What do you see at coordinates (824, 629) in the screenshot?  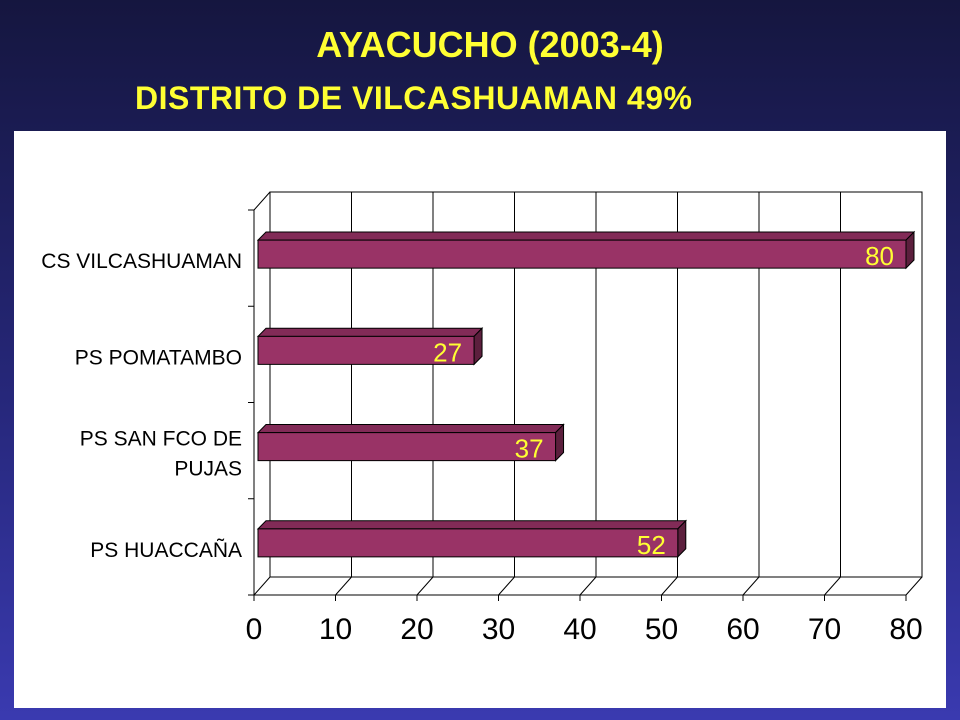 I see `x-tick-label: 70` at bounding box center [824, 629].